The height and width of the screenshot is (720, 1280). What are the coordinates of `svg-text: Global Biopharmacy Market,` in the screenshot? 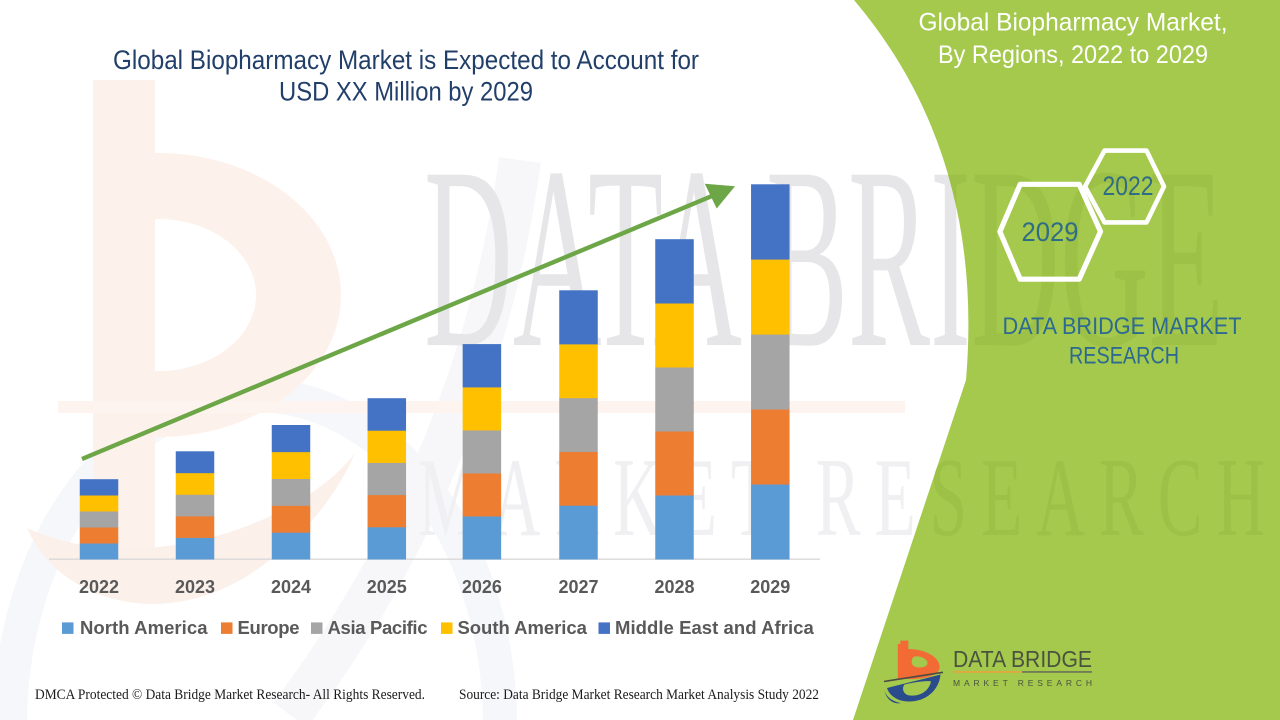 It's located at (1073, 23).